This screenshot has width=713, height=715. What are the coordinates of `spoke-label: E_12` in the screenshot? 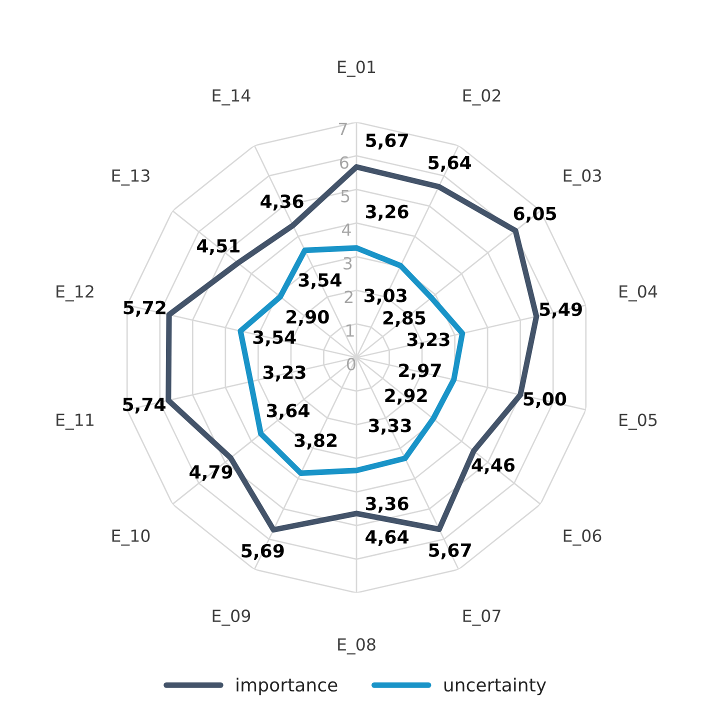 It's located at (75, 293).